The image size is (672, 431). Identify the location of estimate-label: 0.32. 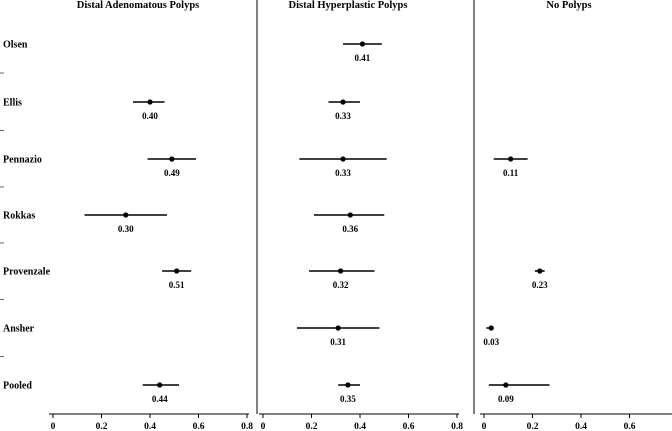
(341, 285).